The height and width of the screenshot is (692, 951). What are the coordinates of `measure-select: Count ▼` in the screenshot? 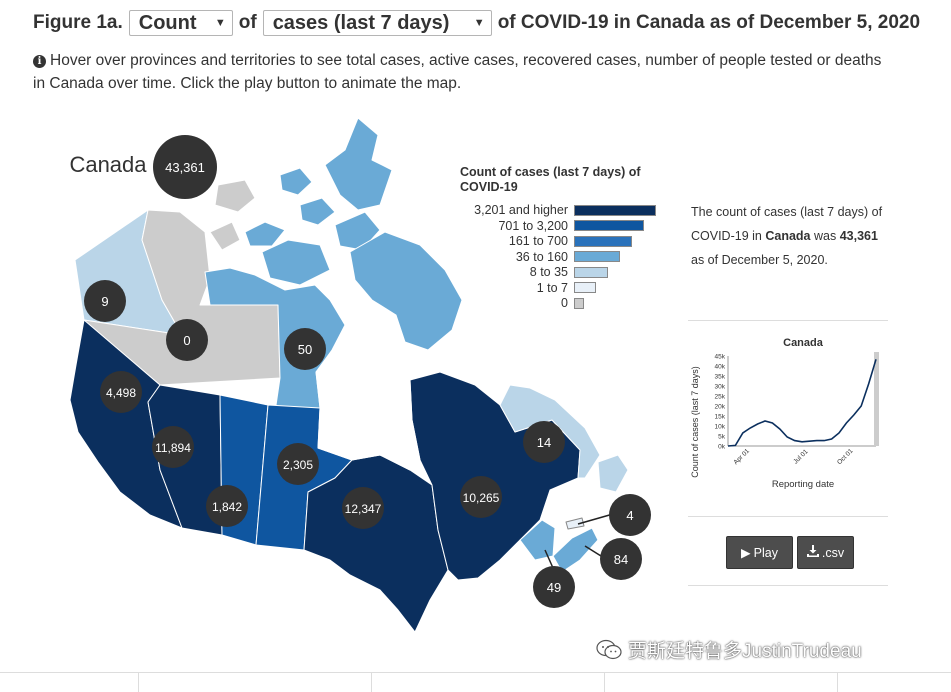 It's located at (180, 23).